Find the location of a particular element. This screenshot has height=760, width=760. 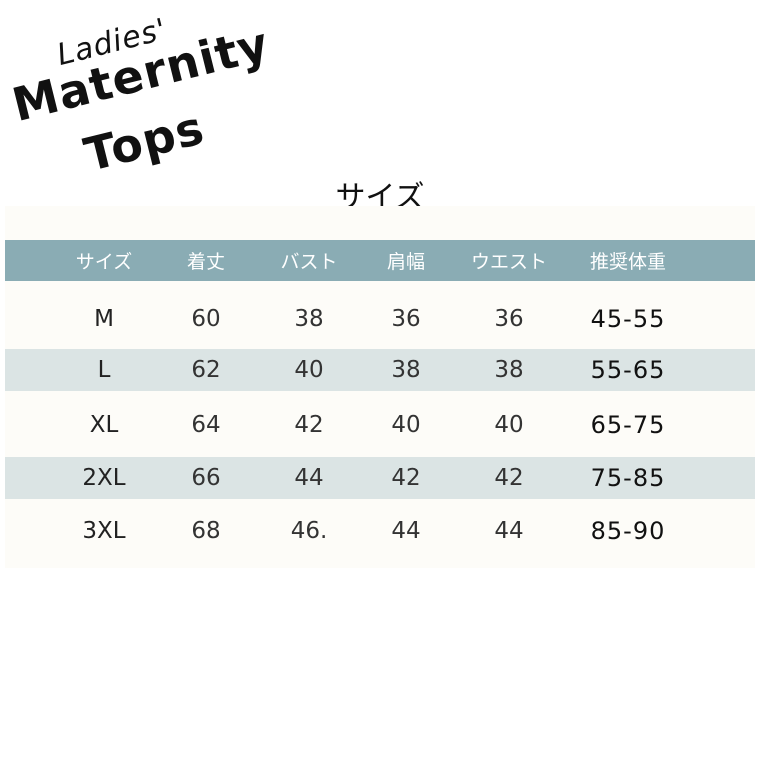

cell-weight: 65-75 is located at coordinates (628, 424).